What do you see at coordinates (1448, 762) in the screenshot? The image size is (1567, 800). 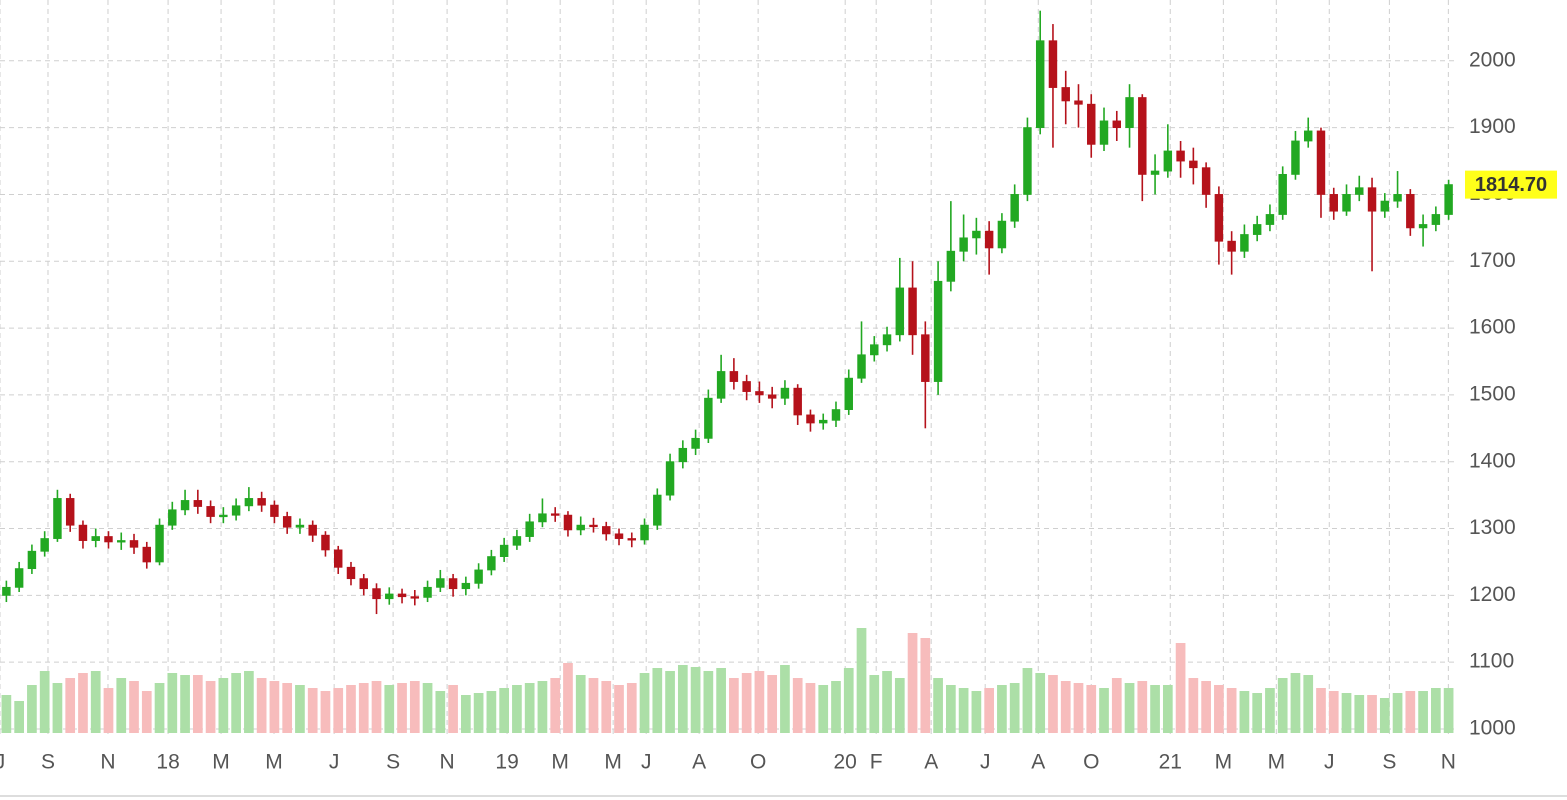 I see `x-tick-label: N` at bounding box center [1448, 762].